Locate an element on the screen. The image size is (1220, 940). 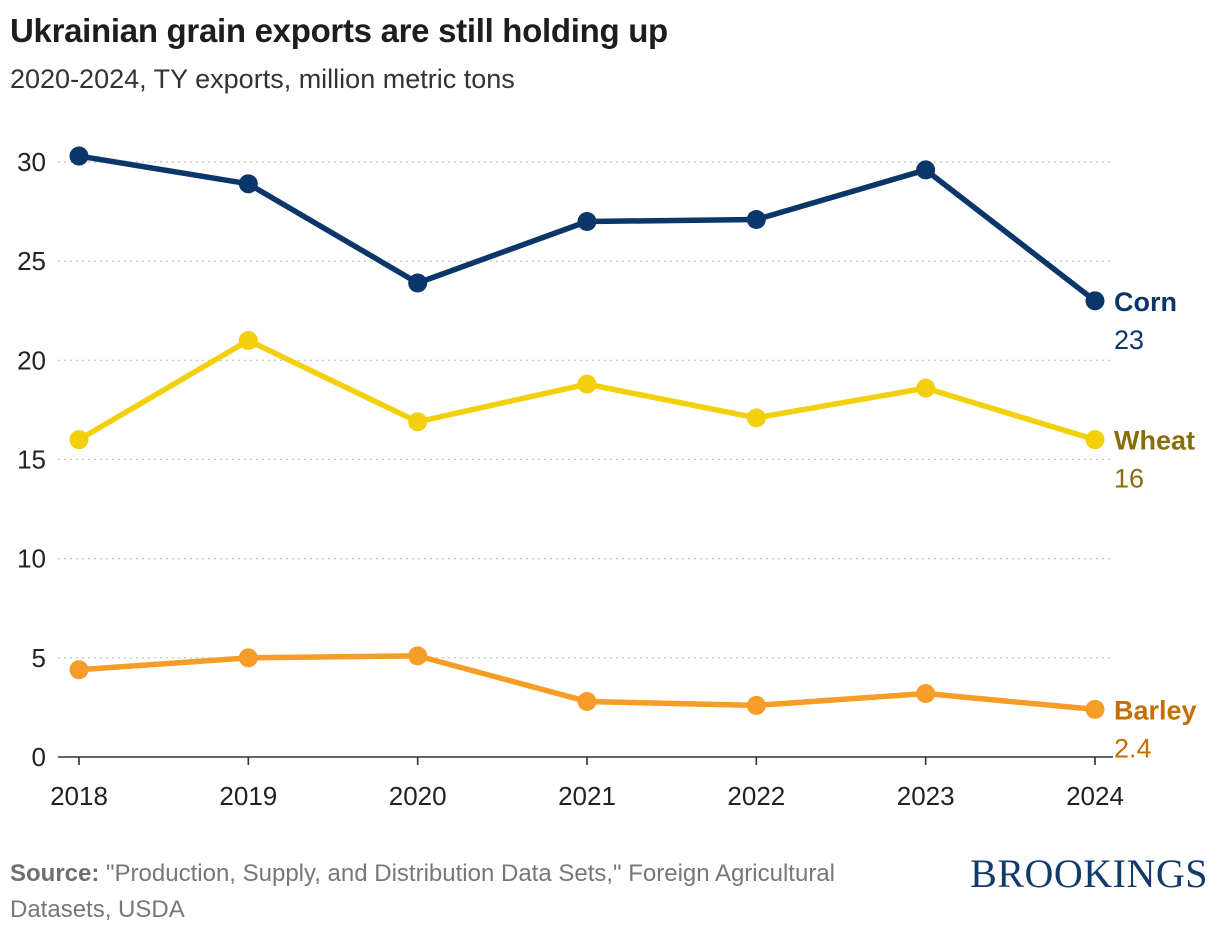
x-tick-label: 2019 is located at coordinates (248, 796).